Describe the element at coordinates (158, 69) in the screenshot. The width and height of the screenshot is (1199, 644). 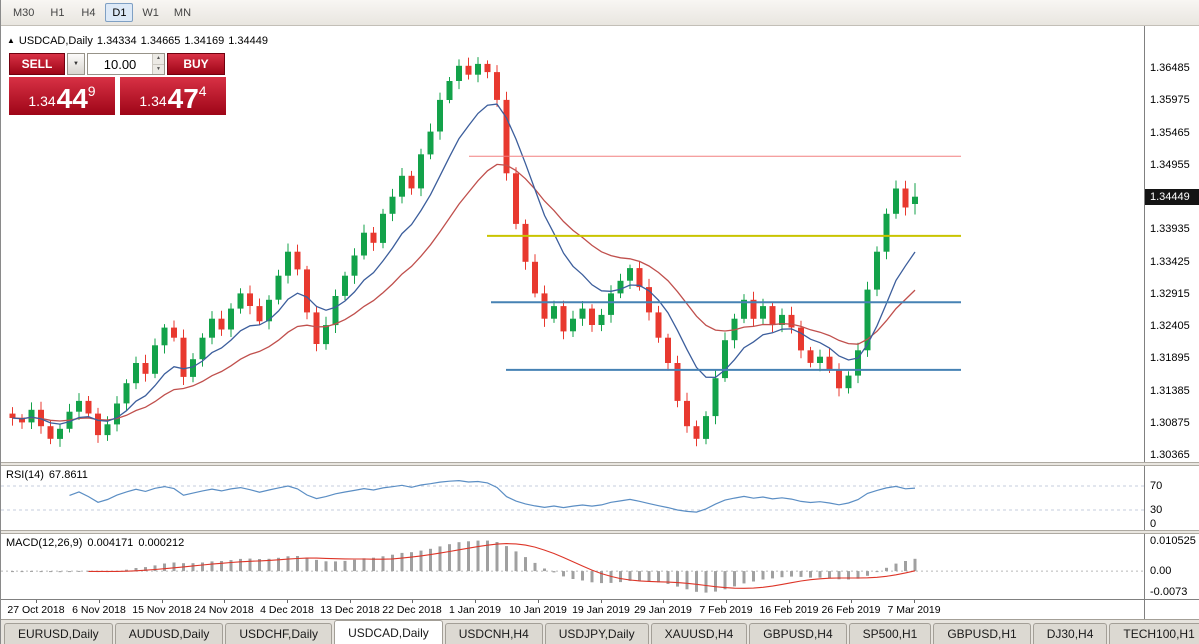
I see `volume-down-button: ▼` at that location.